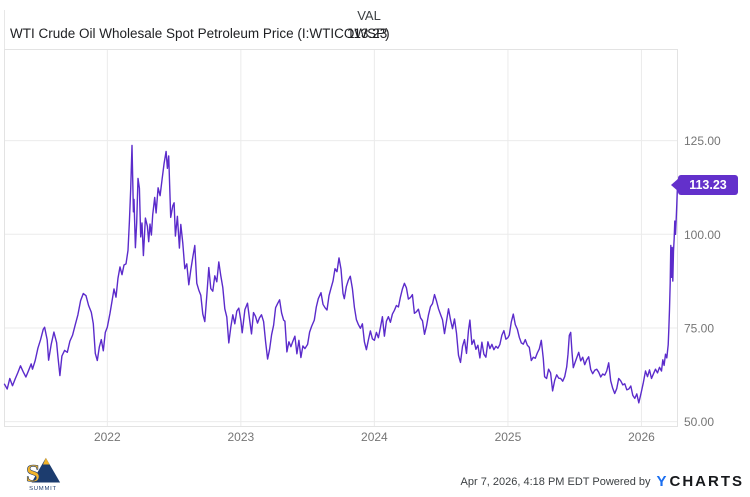 This screenshot has width=750, height=497. What do you see at coordinates (46, 461) in the screenshot?
I see `summit-peak-accent` at bounding box center [46, 461].